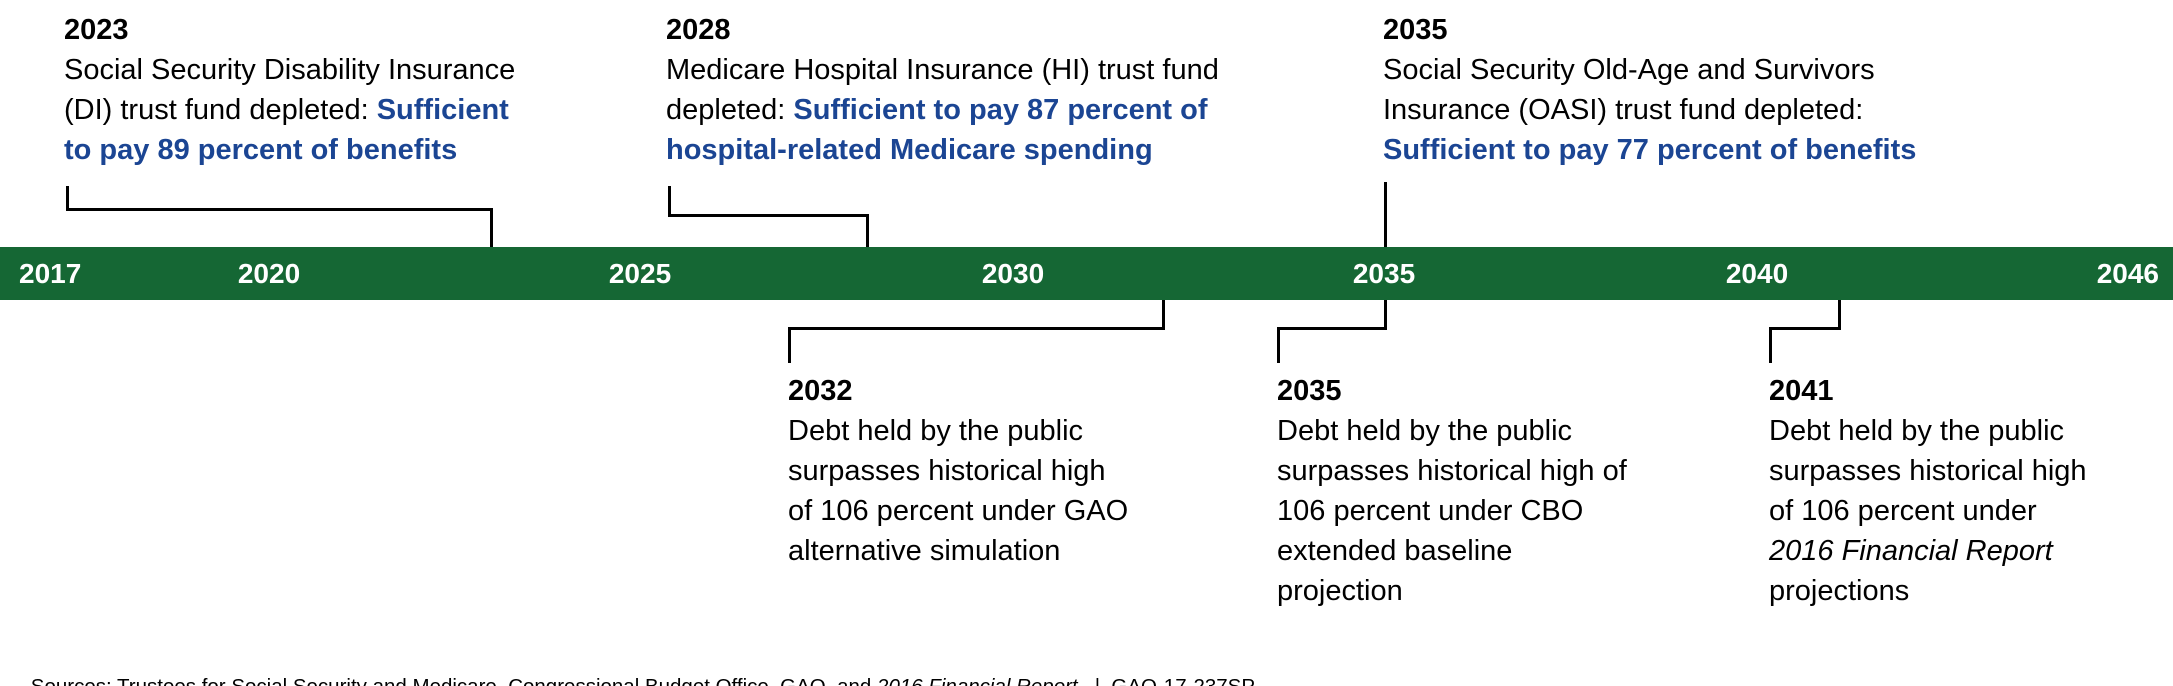 Image resolution: width=2173 pixels, height=686 pixels. Describe the element at coordinates (820, 391) in the screenshot. I see `event-year-2032-debt-gao-simulation: 2032` at that location.